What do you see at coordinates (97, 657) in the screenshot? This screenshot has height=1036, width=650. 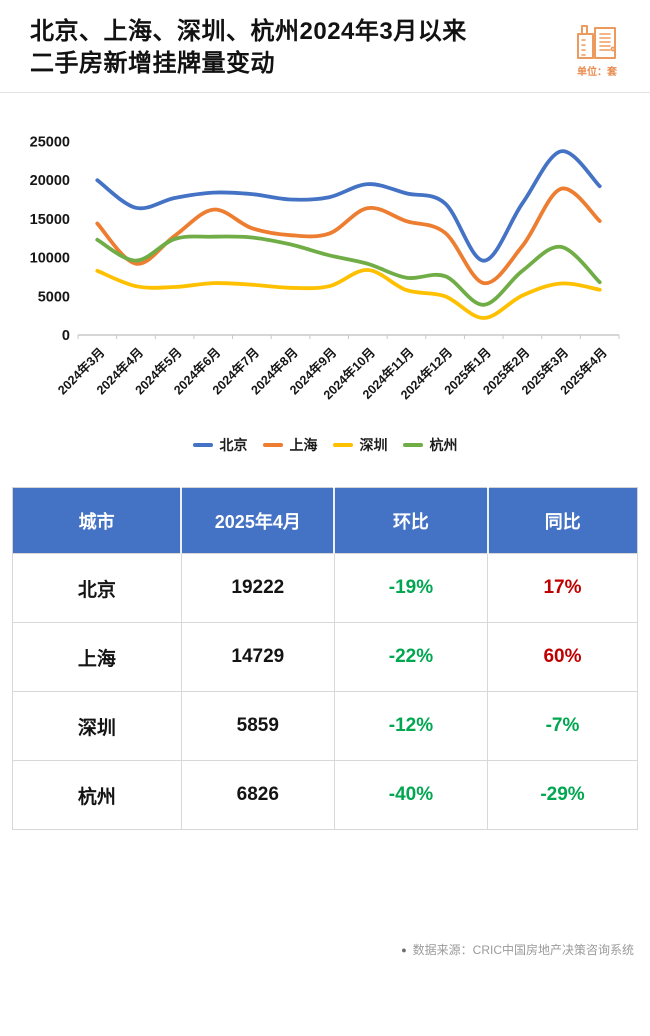 I see `city-cell: 上海` at bounding box center [97, 657].